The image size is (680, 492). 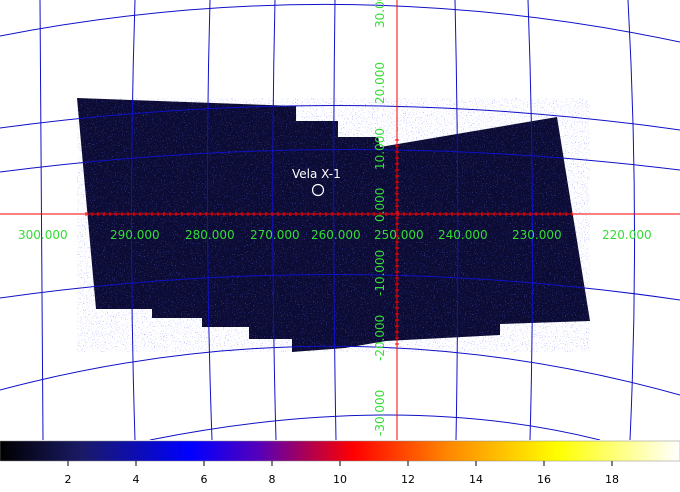 What do you see at coordinates (43, 235) in the screenshot?
I see `ra-label: 300.000` at bounding box center [43, 235].